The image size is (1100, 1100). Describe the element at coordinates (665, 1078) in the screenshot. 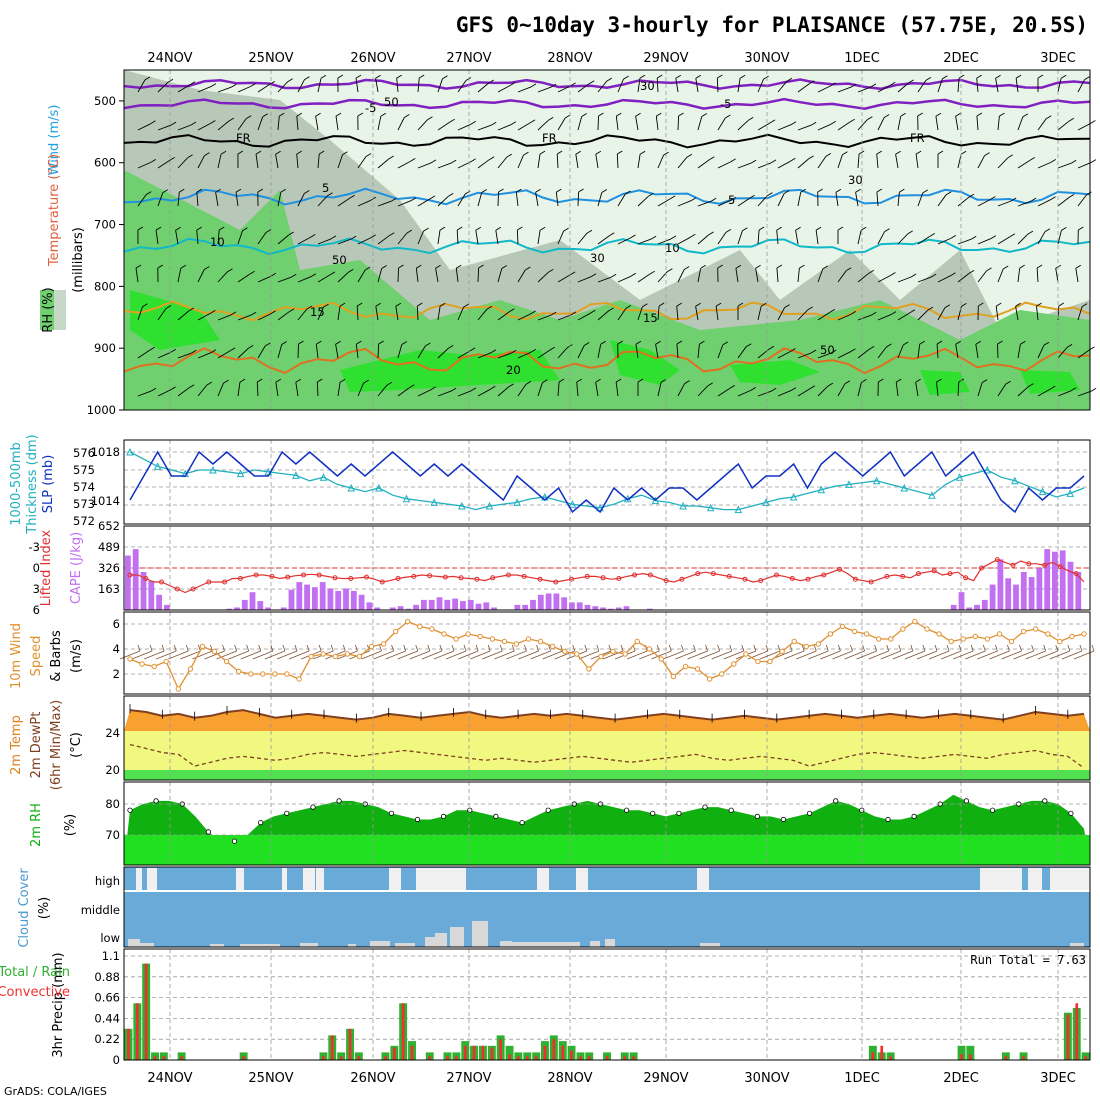

I see `date-label-bottom: 29NOV` at that location.